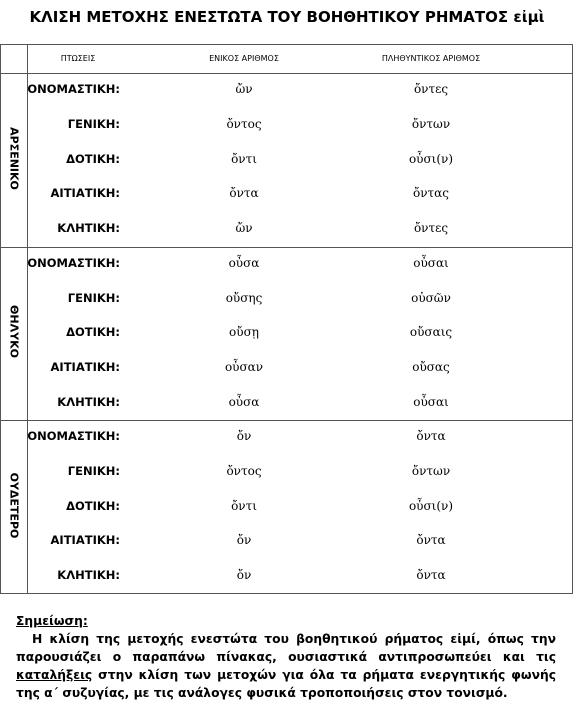 The image size is (574, 715). What do you see at coordinates (244, 366) in the screenshot?
I see `singular-form: οὖσαν` at bounding box center [244, 366].